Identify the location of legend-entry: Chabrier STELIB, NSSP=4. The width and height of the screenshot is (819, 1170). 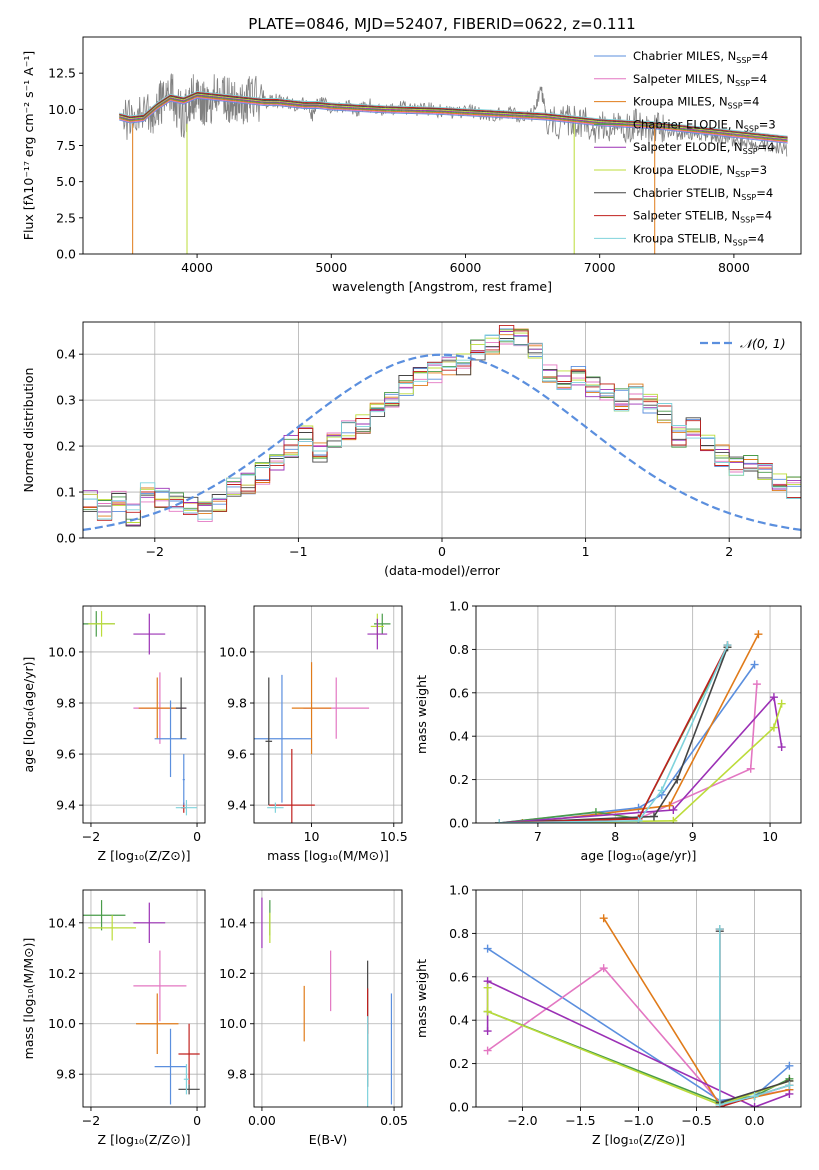
(703, 194).